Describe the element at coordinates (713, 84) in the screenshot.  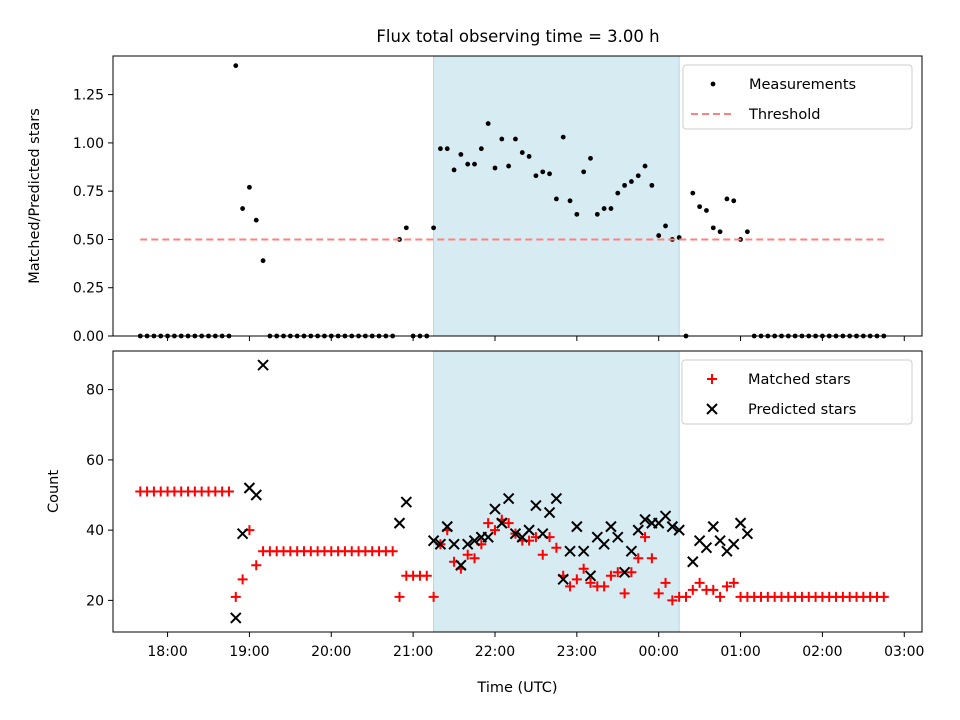
I see `legend-dot-icon` at that location.